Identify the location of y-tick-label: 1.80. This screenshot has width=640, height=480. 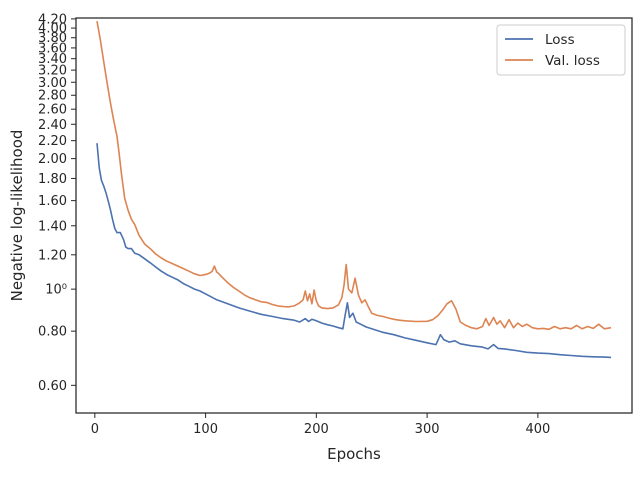
(52, 179).